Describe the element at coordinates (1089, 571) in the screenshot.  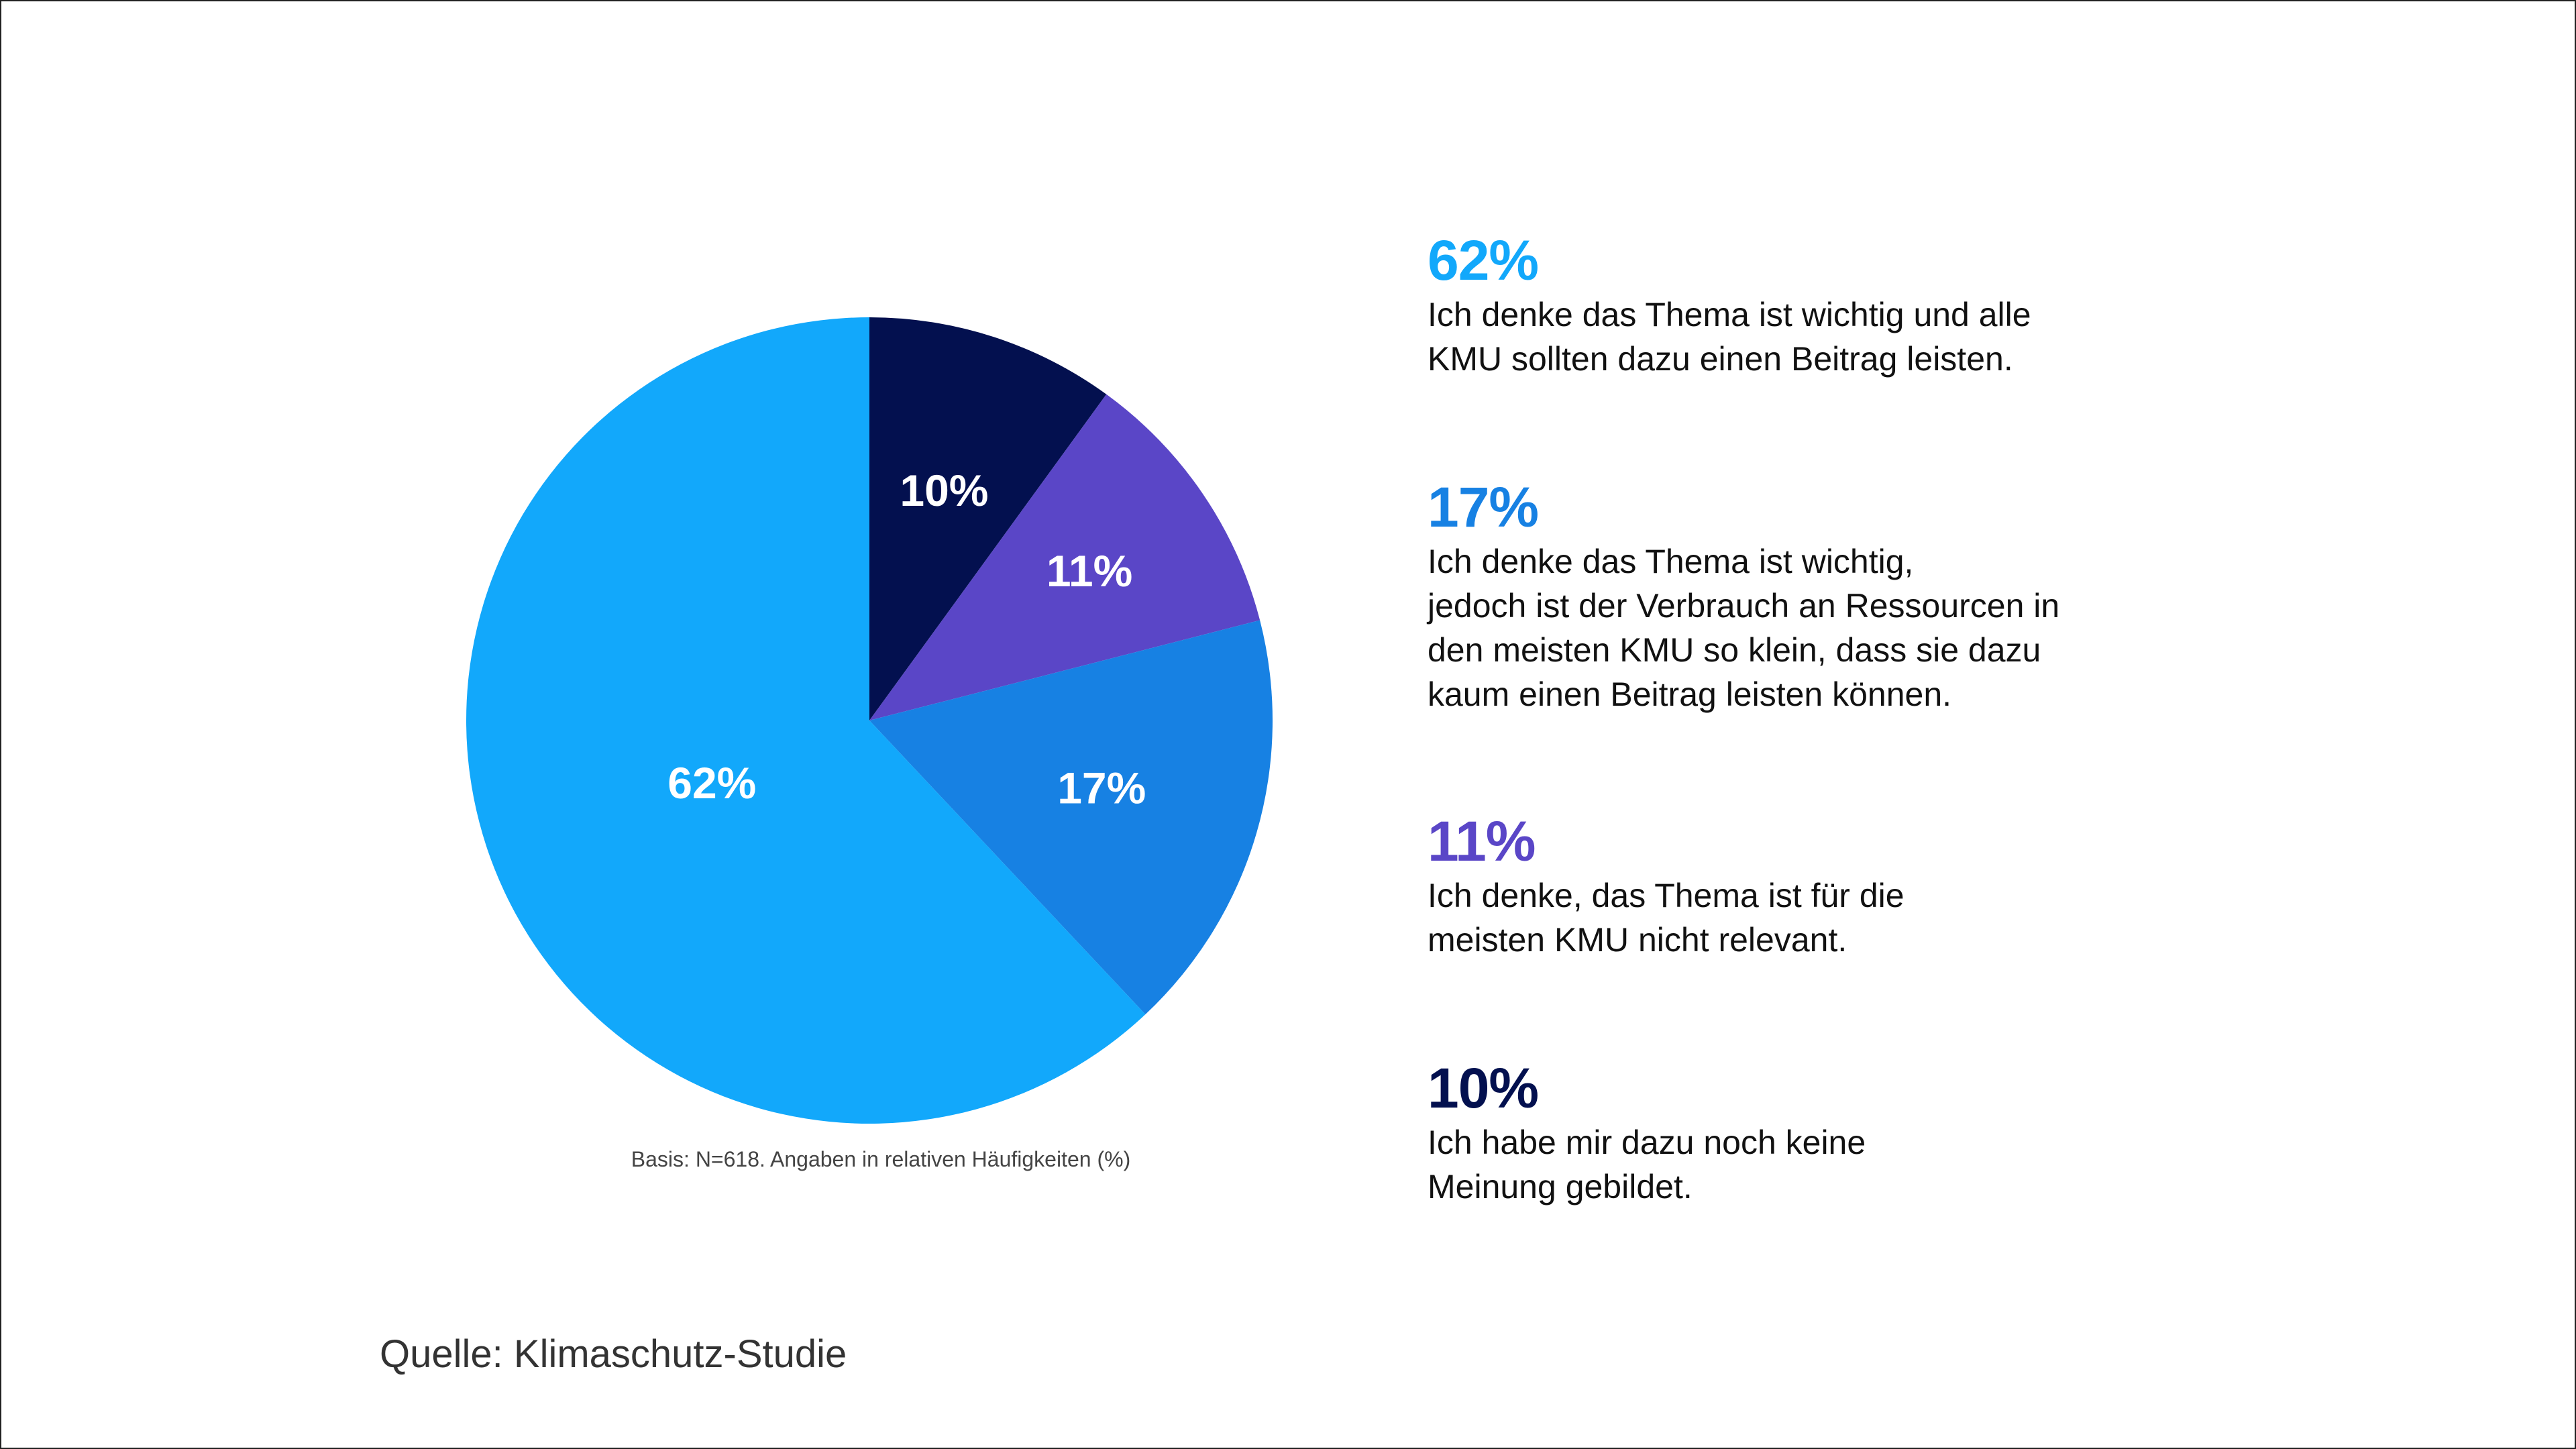
I see `slice-label: 11%` at that location.